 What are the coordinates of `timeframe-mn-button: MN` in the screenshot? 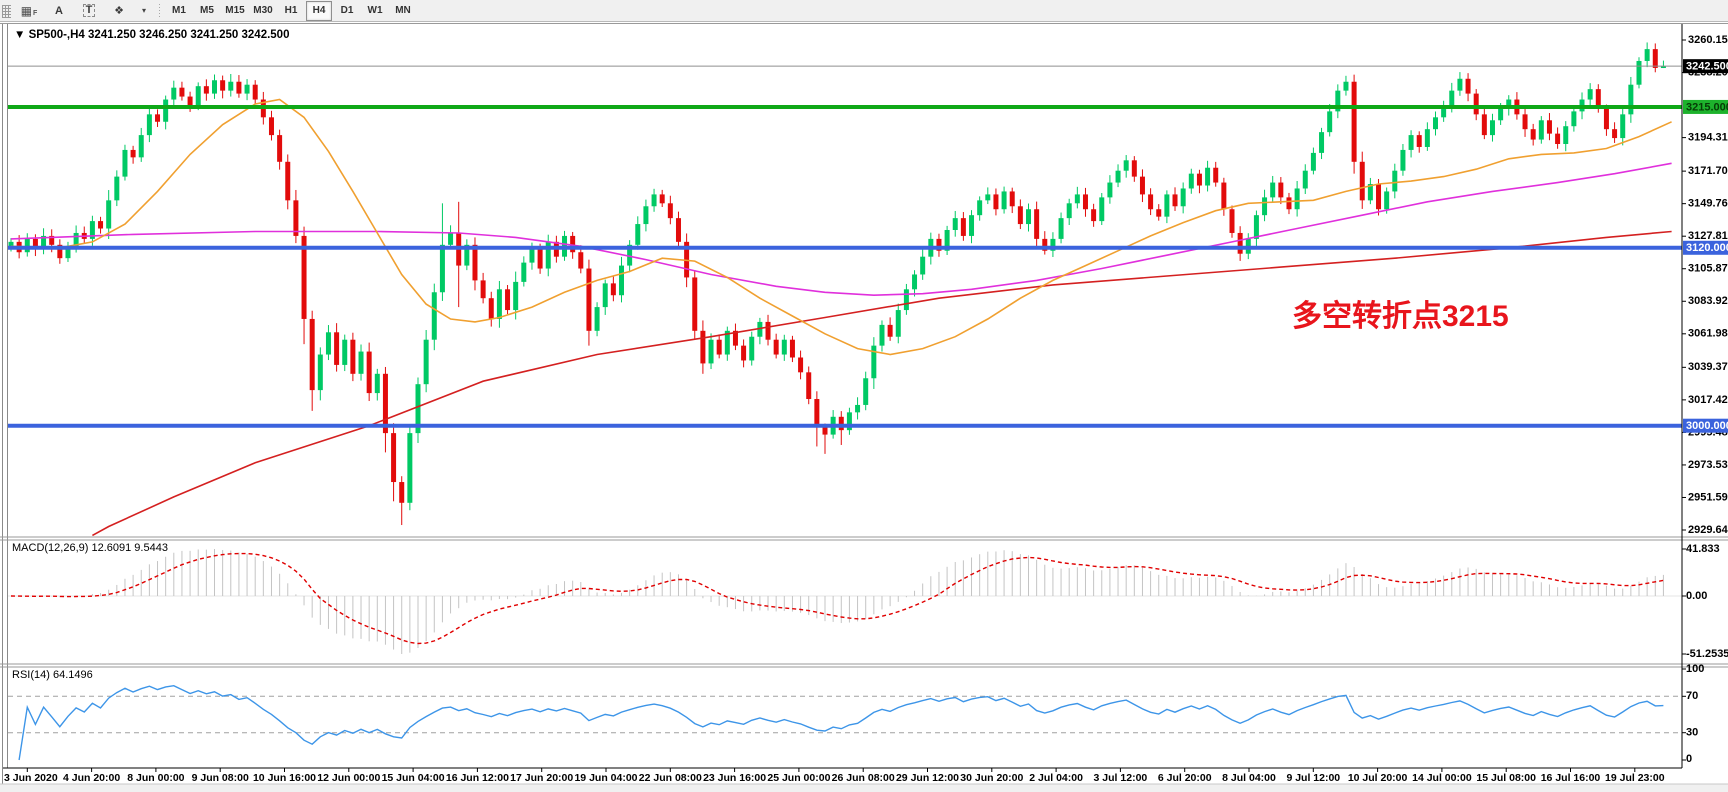 It's located at (403, 10).